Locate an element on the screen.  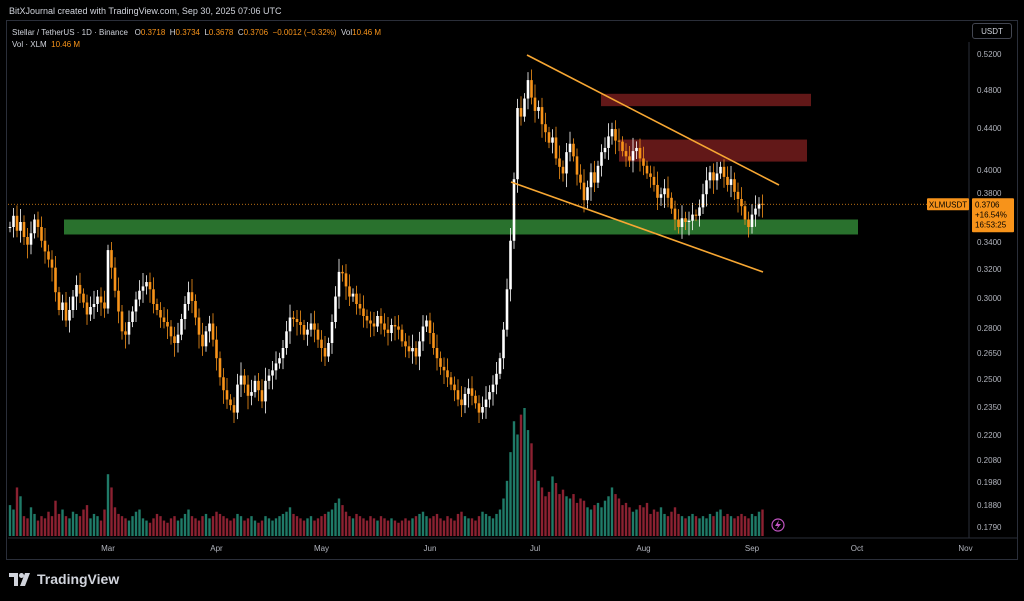
ticker-tag-bg is located at coordinates (948, 204).